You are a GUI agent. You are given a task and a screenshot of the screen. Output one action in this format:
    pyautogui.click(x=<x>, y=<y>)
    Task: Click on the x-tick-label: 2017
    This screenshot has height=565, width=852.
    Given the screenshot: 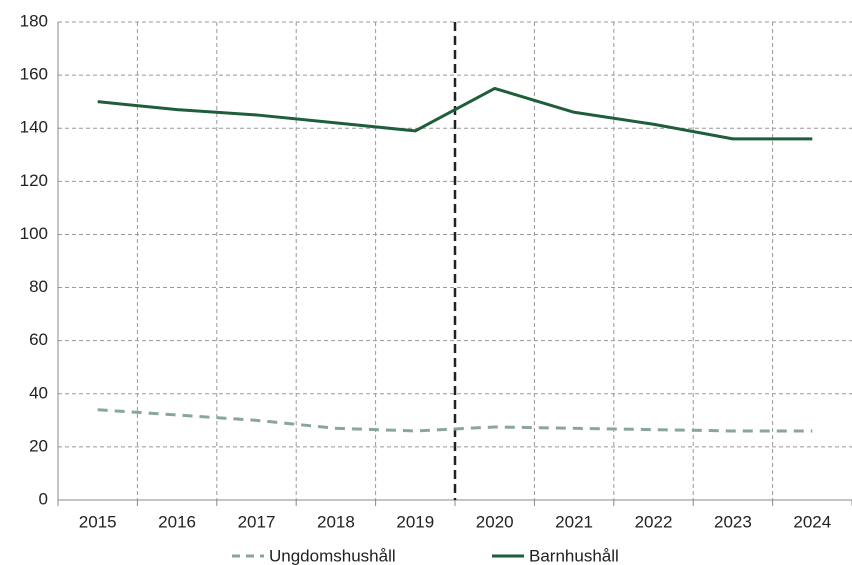 What is the action you would take?
    pyautogui.click(x=257, y=521)
    